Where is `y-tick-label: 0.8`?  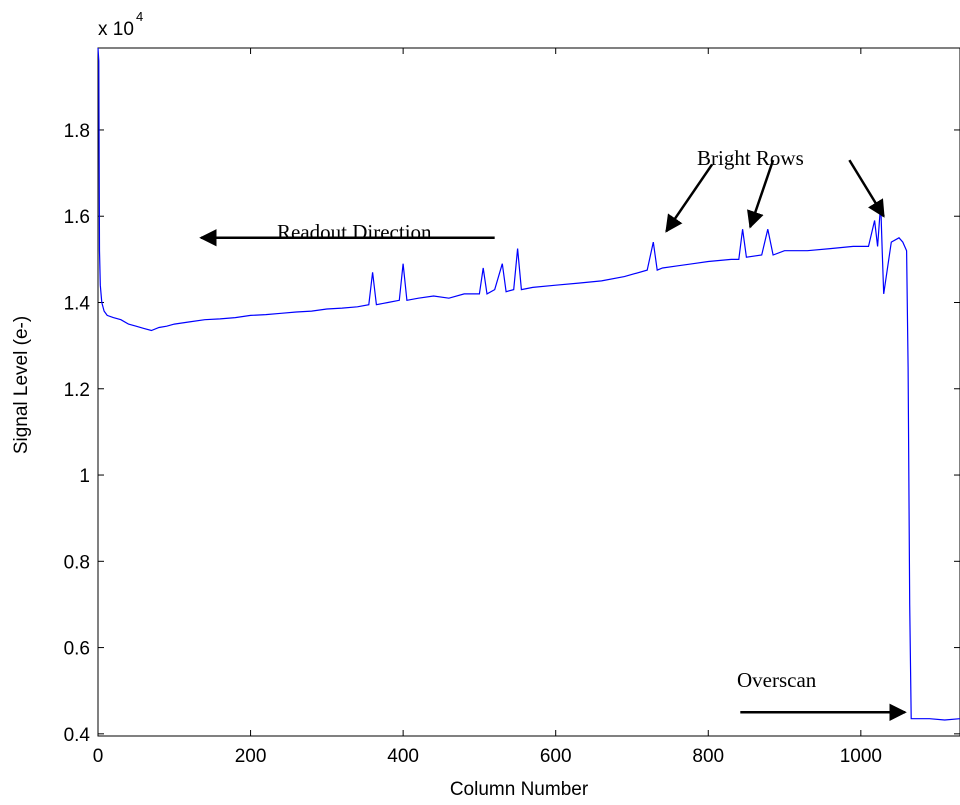 y-tick-label: 0.8 is located at coordinates (77, 562).